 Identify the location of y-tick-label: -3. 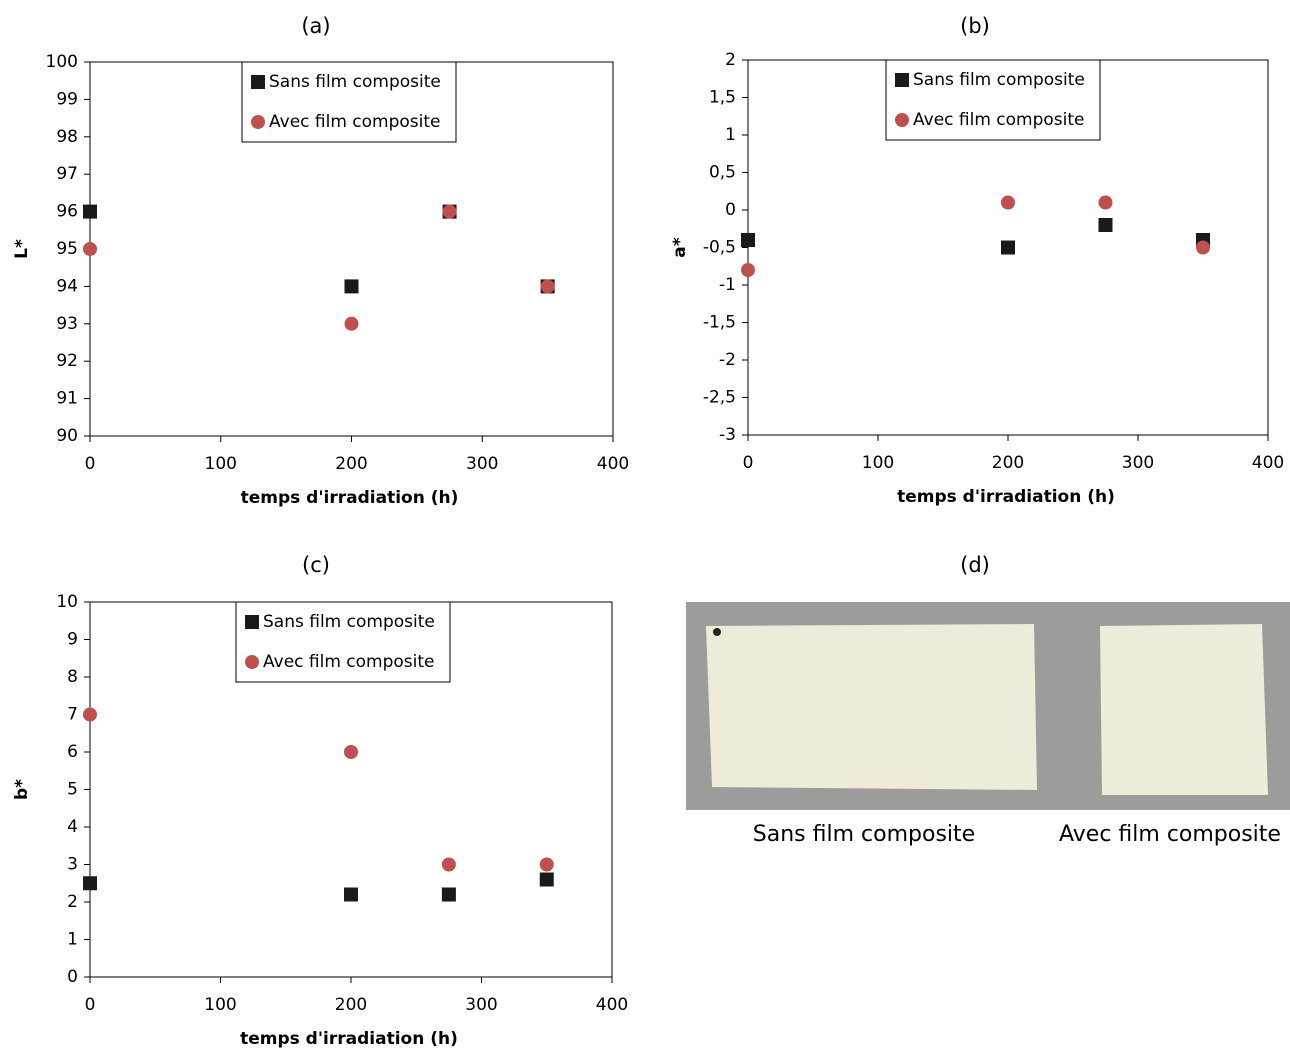
(727, 435).